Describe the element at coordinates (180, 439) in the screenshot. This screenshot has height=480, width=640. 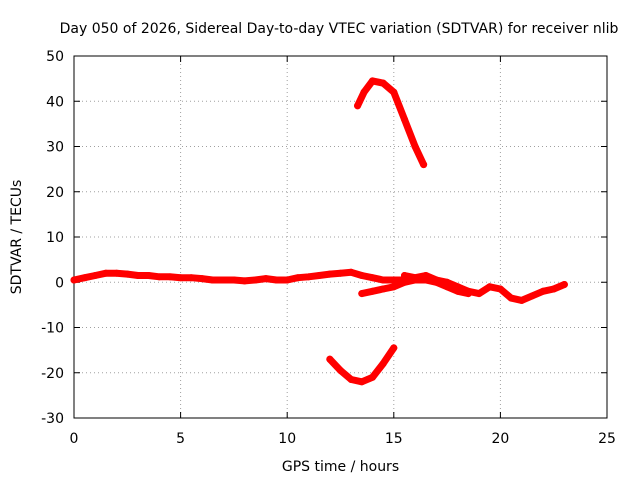
I see `x-tick-label: 5` at that location.